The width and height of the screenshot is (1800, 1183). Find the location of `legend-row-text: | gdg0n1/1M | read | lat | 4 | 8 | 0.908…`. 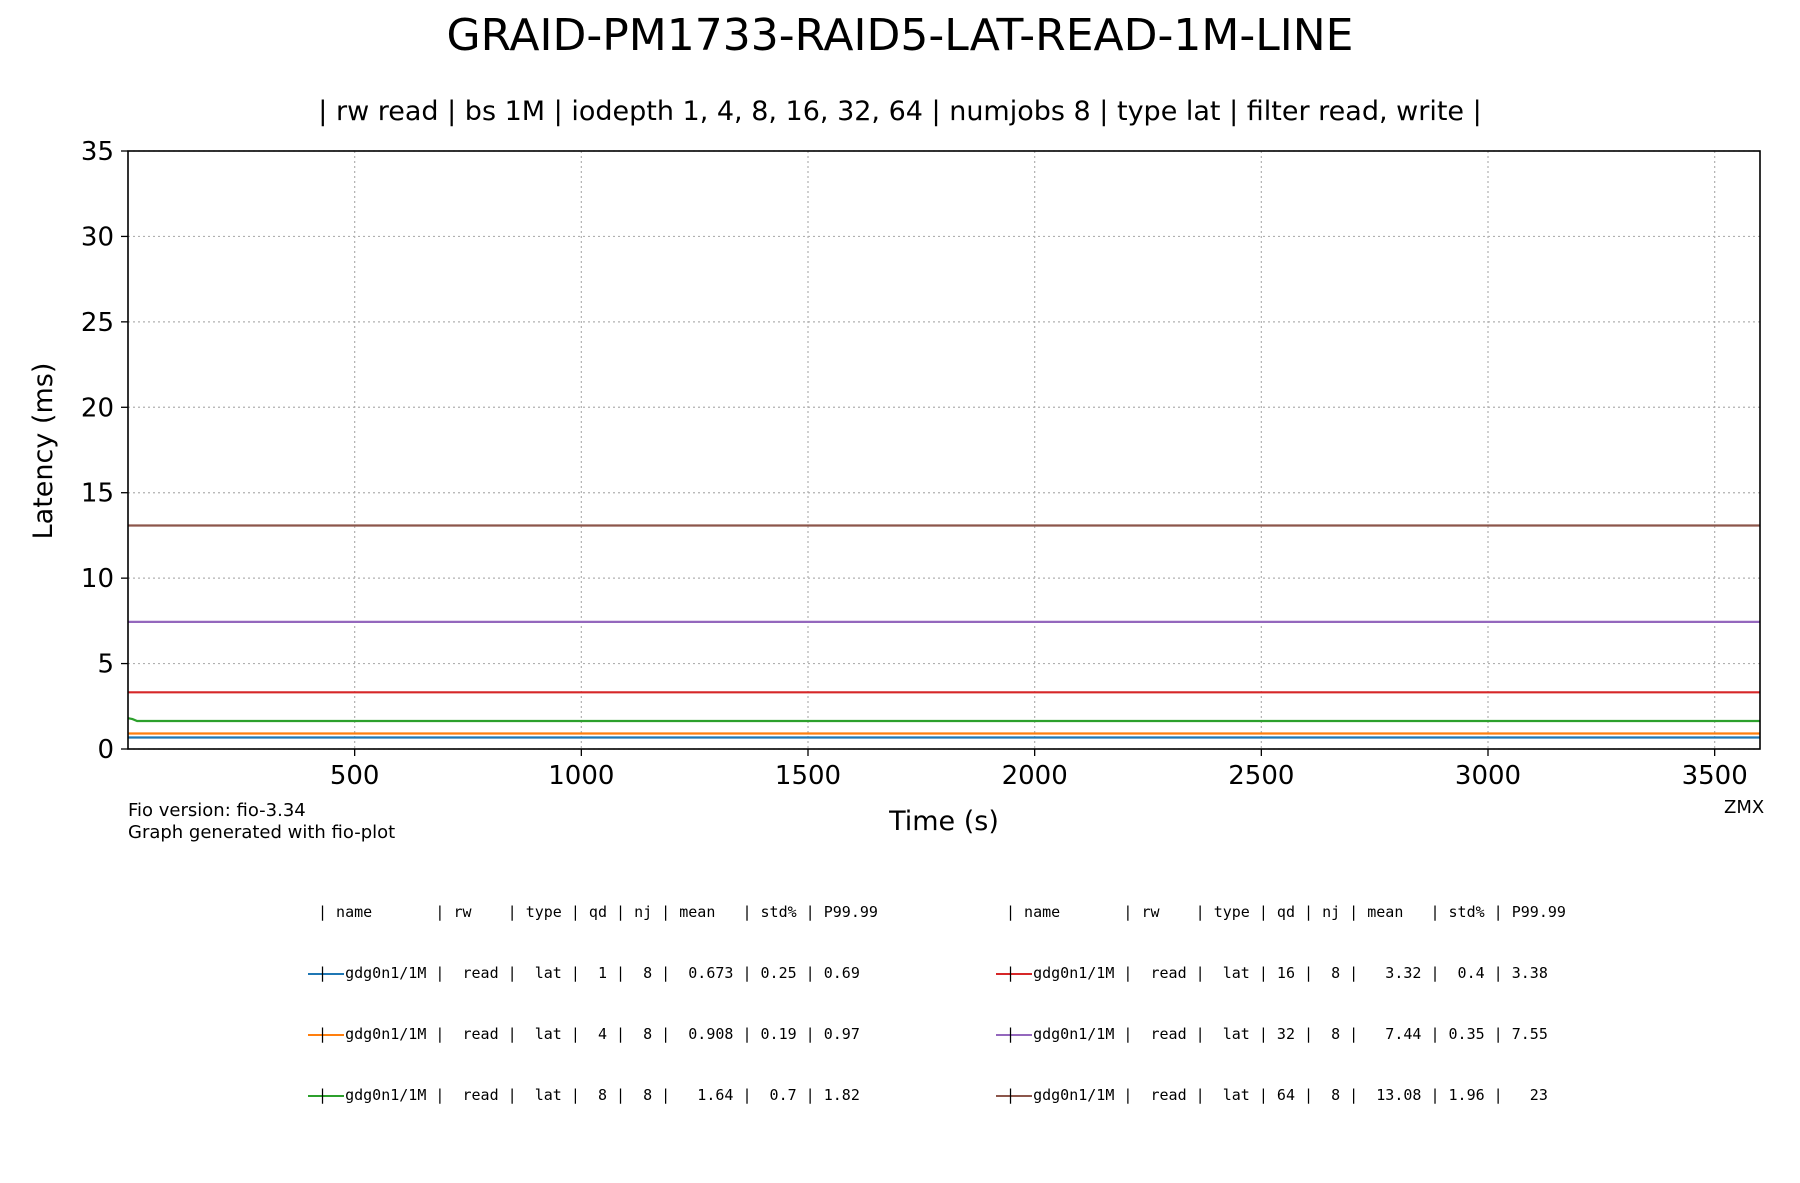

legend-row-text: | gdg0n1/1M | read | lat | 4 | 8 | 0.908… is located at coordinates (589, 1034).